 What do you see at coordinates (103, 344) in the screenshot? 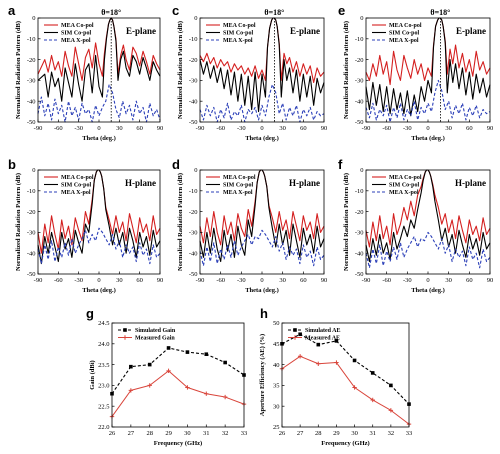
I see `y-tick-label: 24.0` at bounding box center [103, 344].